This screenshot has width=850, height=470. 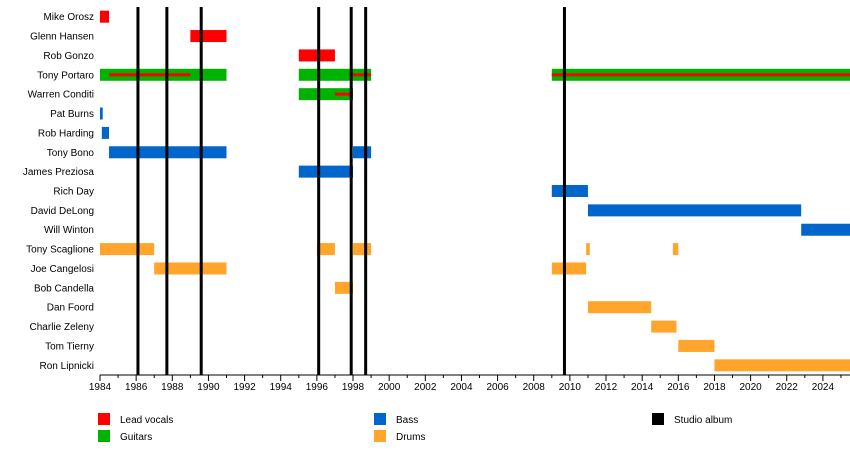 What do you see at coordinates (136, 437) in the screenshot?
I see `legend-label-guitars: Guitars` at bounding box center [136, 437].